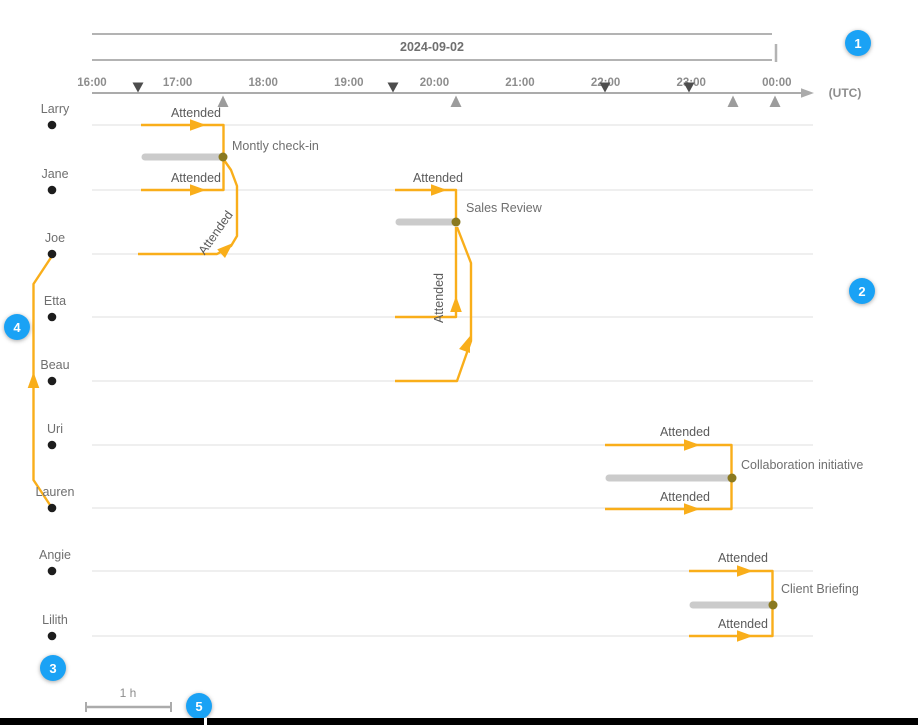 Image resolution: width=918 pixels, height=725 pixels. I want to click on event-sales-review: Attended Attended Sales Review, so click(469, 277).